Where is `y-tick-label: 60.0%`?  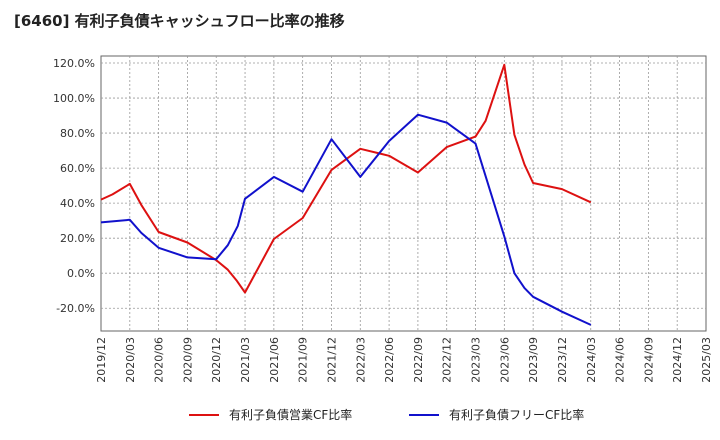
y-tick-label: 60.0% is located at coordinates (77, 168).